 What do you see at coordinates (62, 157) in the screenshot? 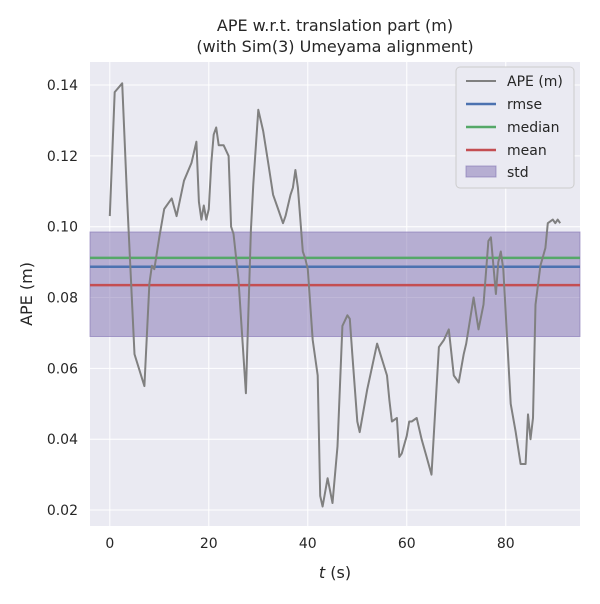
I see `y-tick-label: 0.12` at bounding box center [62, 157].